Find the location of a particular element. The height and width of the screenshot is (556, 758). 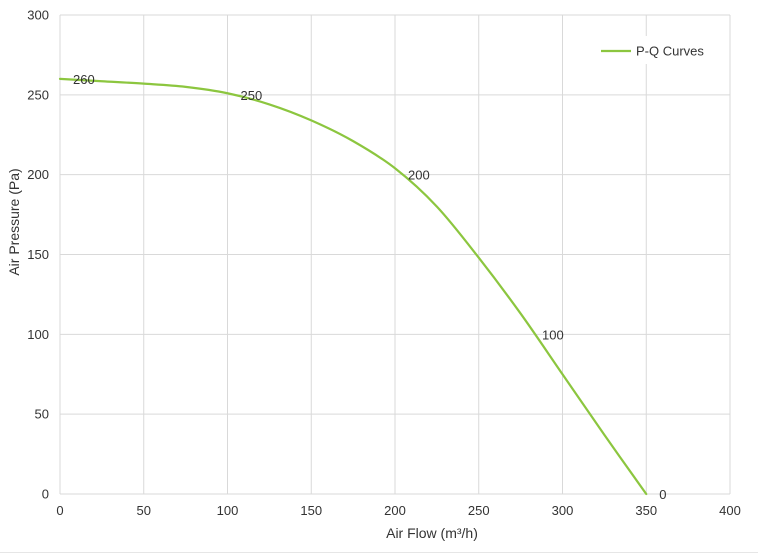

legend: P-Q Curves is located at coordinates (658, 50).